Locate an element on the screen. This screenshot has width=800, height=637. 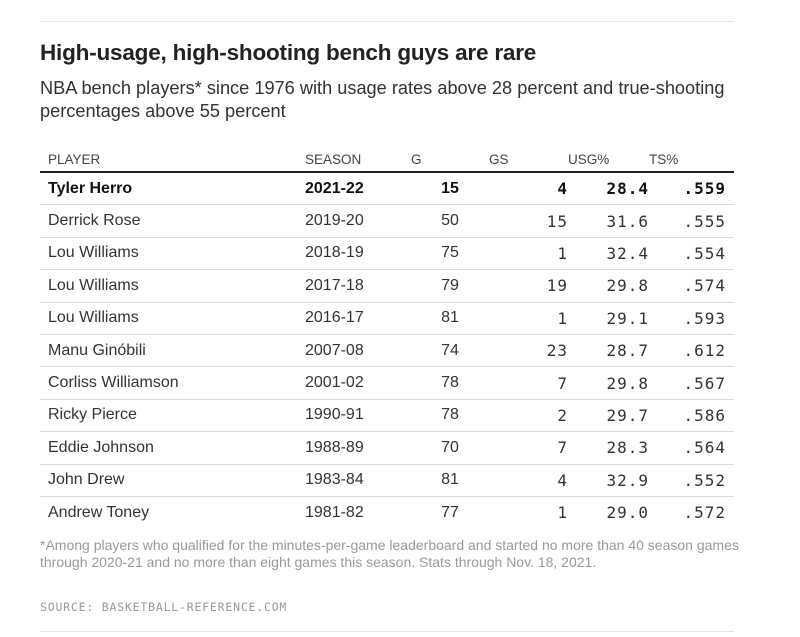
column-header-g: G is located at coordinates (450, 160).